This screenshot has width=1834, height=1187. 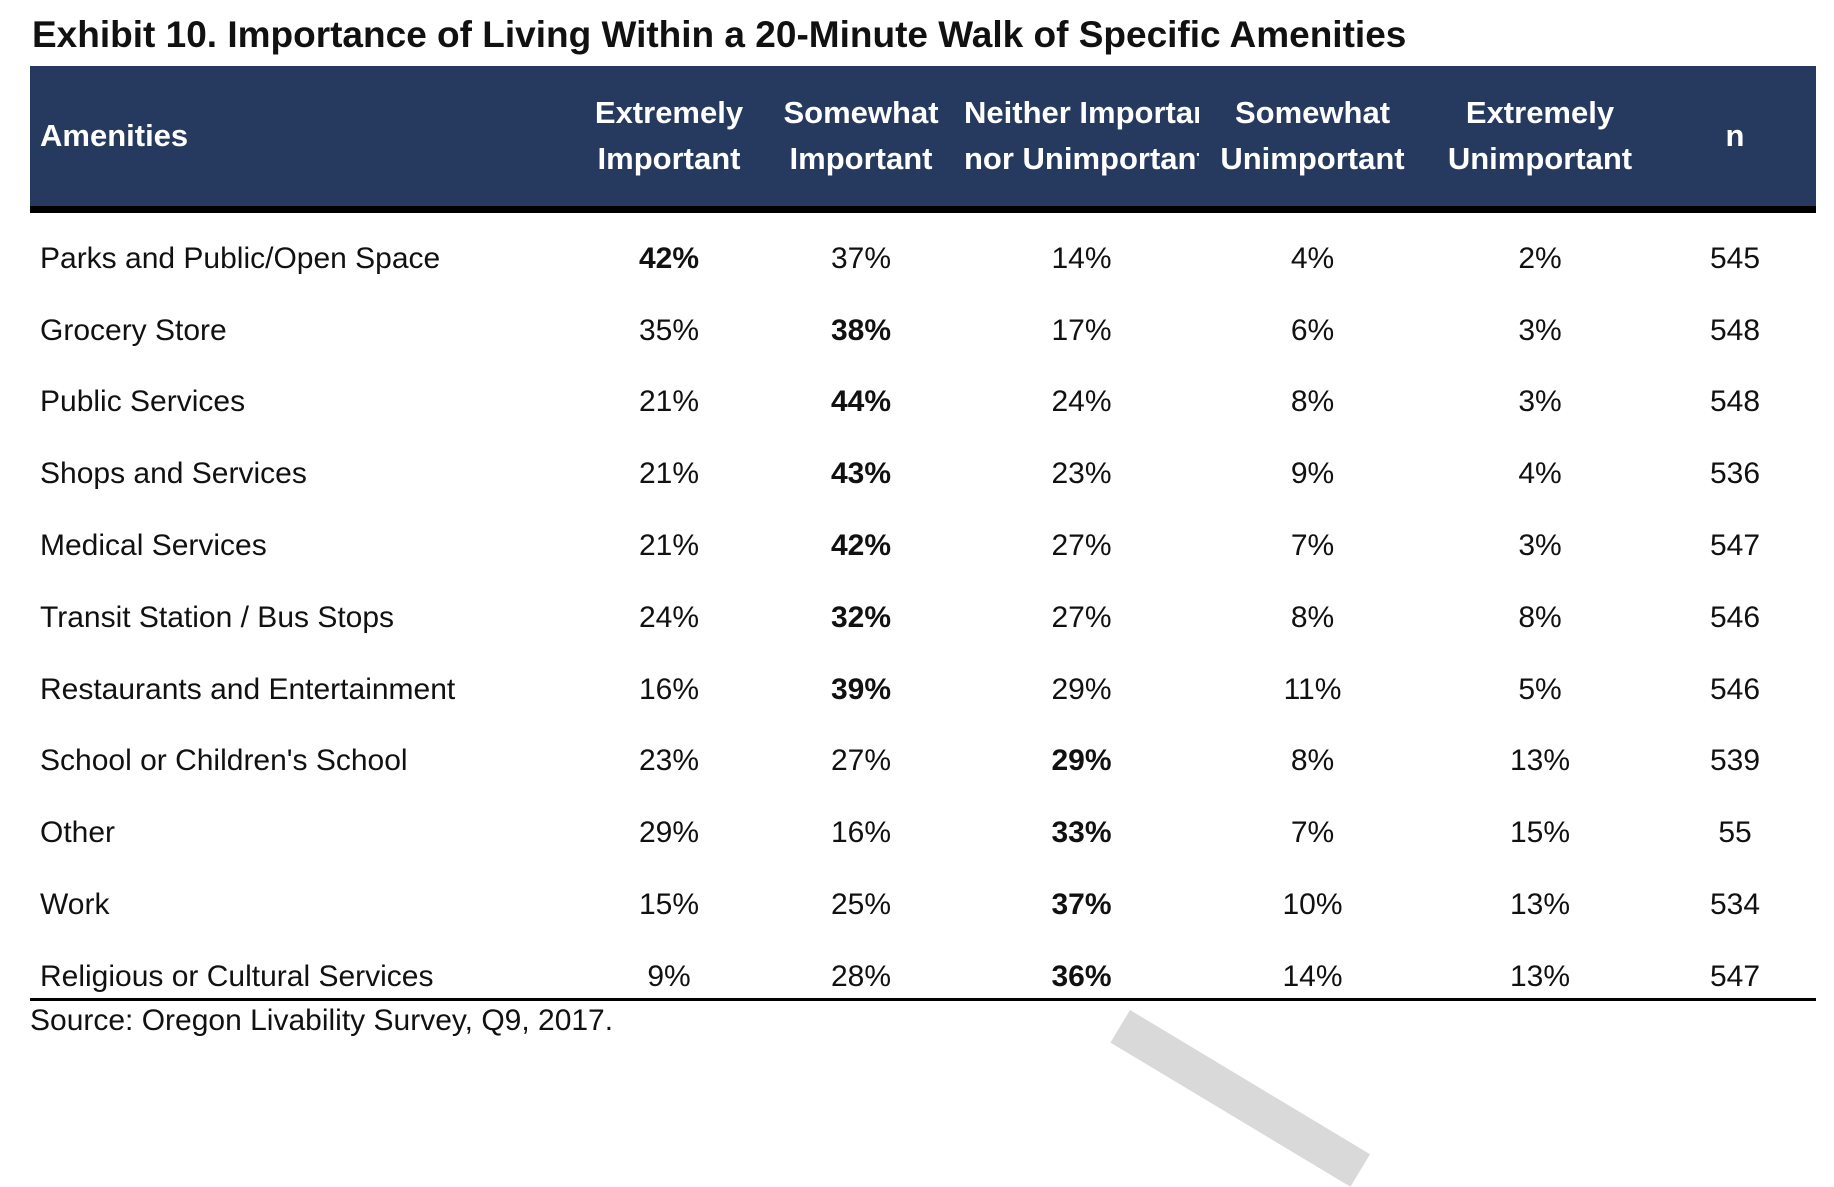 I want to click on percent-cell: 44%, so click(x=861, y=402).